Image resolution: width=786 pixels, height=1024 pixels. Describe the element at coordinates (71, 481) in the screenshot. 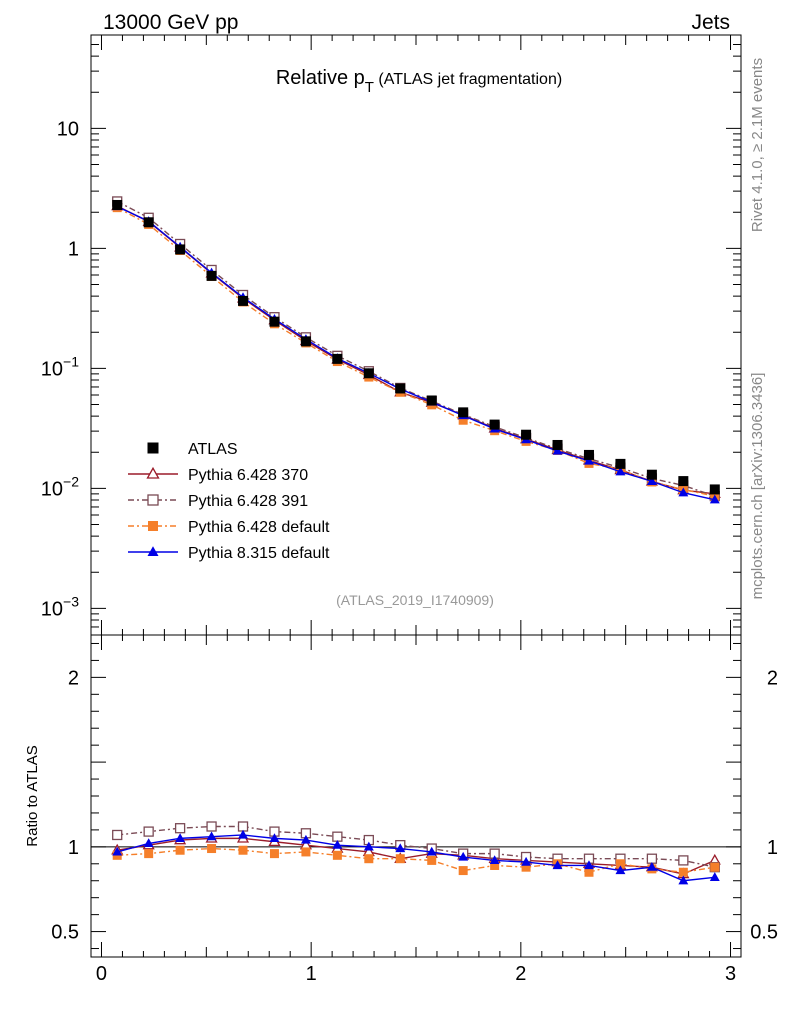

I see `main-y-tick-exponent: −2` at that location.